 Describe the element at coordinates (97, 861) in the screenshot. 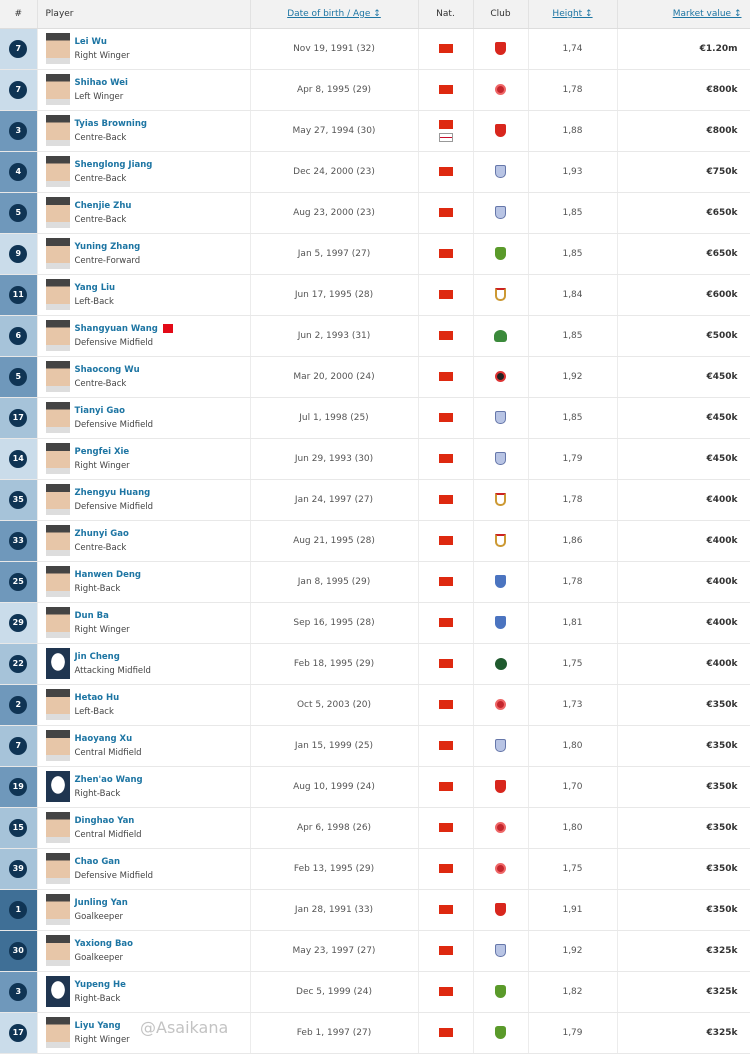

I see `player-name-link: Chao Gan` at that location.